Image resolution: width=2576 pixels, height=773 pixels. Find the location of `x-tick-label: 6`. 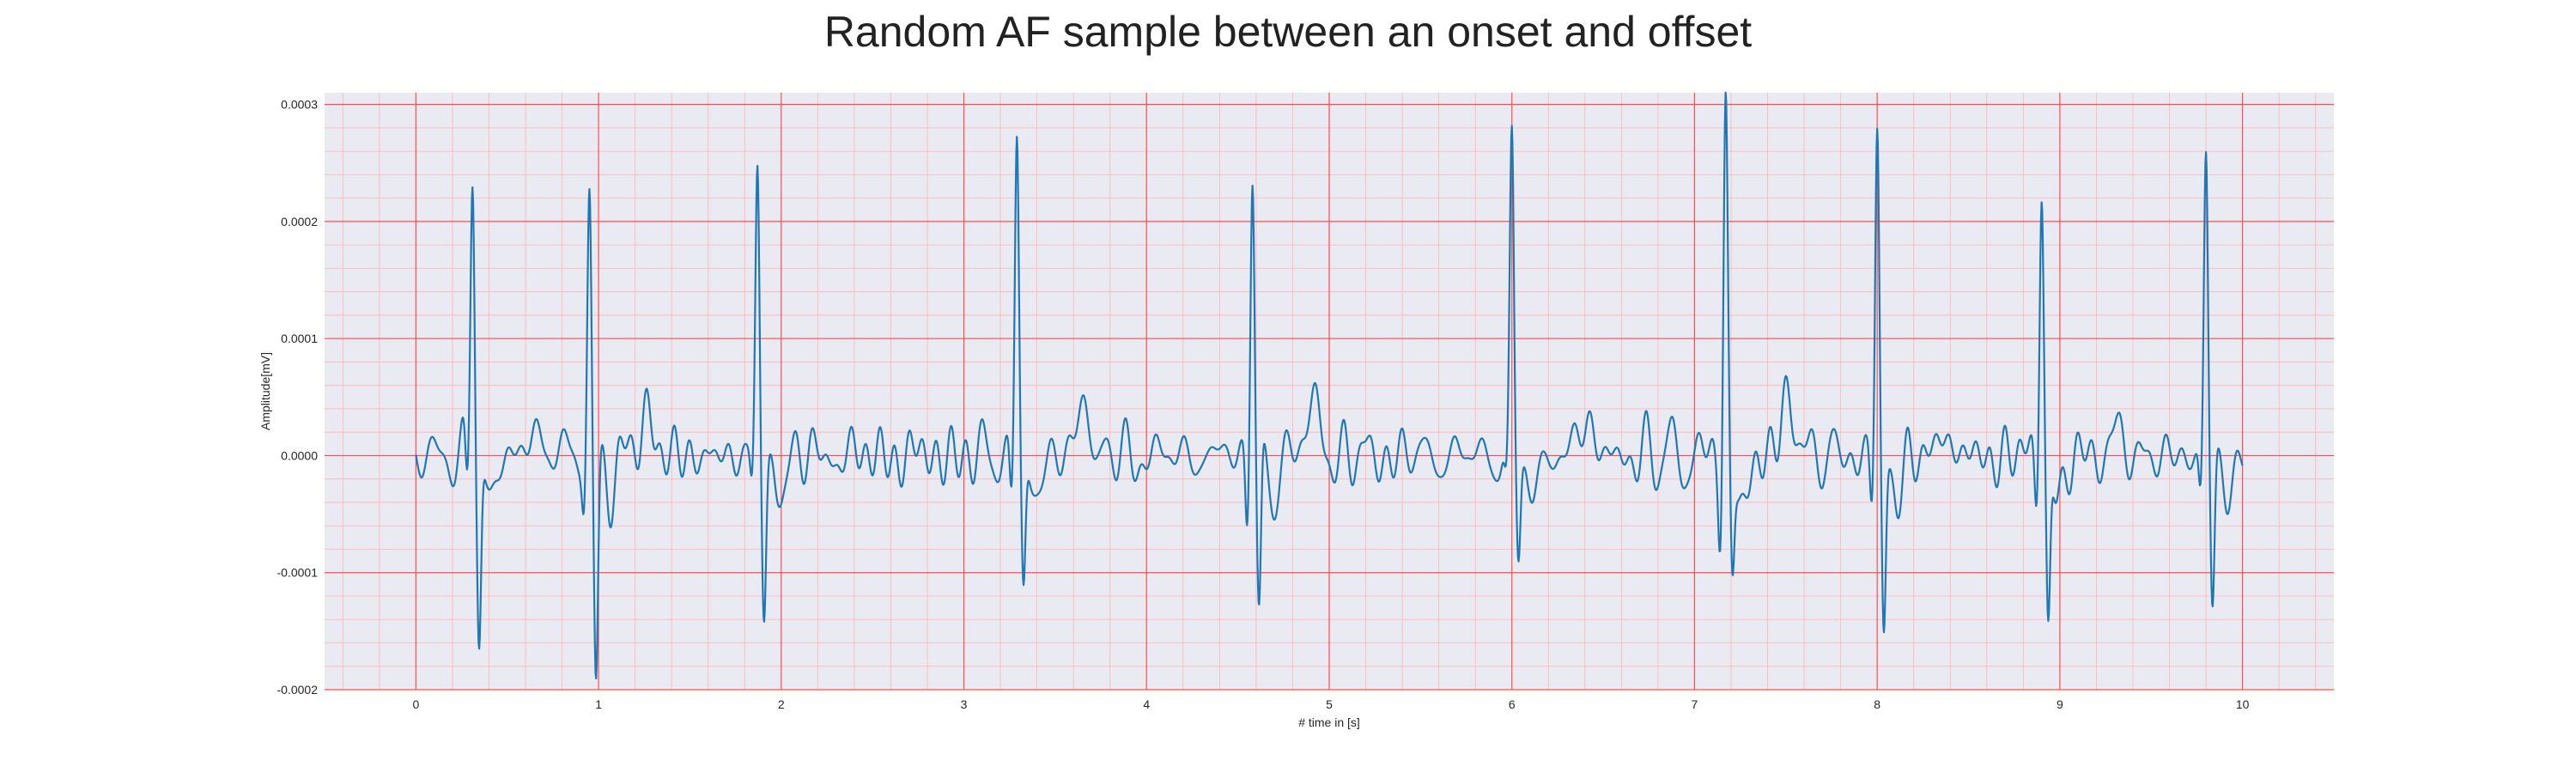

x-tick-label: 6 is located at coordinates (1513, 704).